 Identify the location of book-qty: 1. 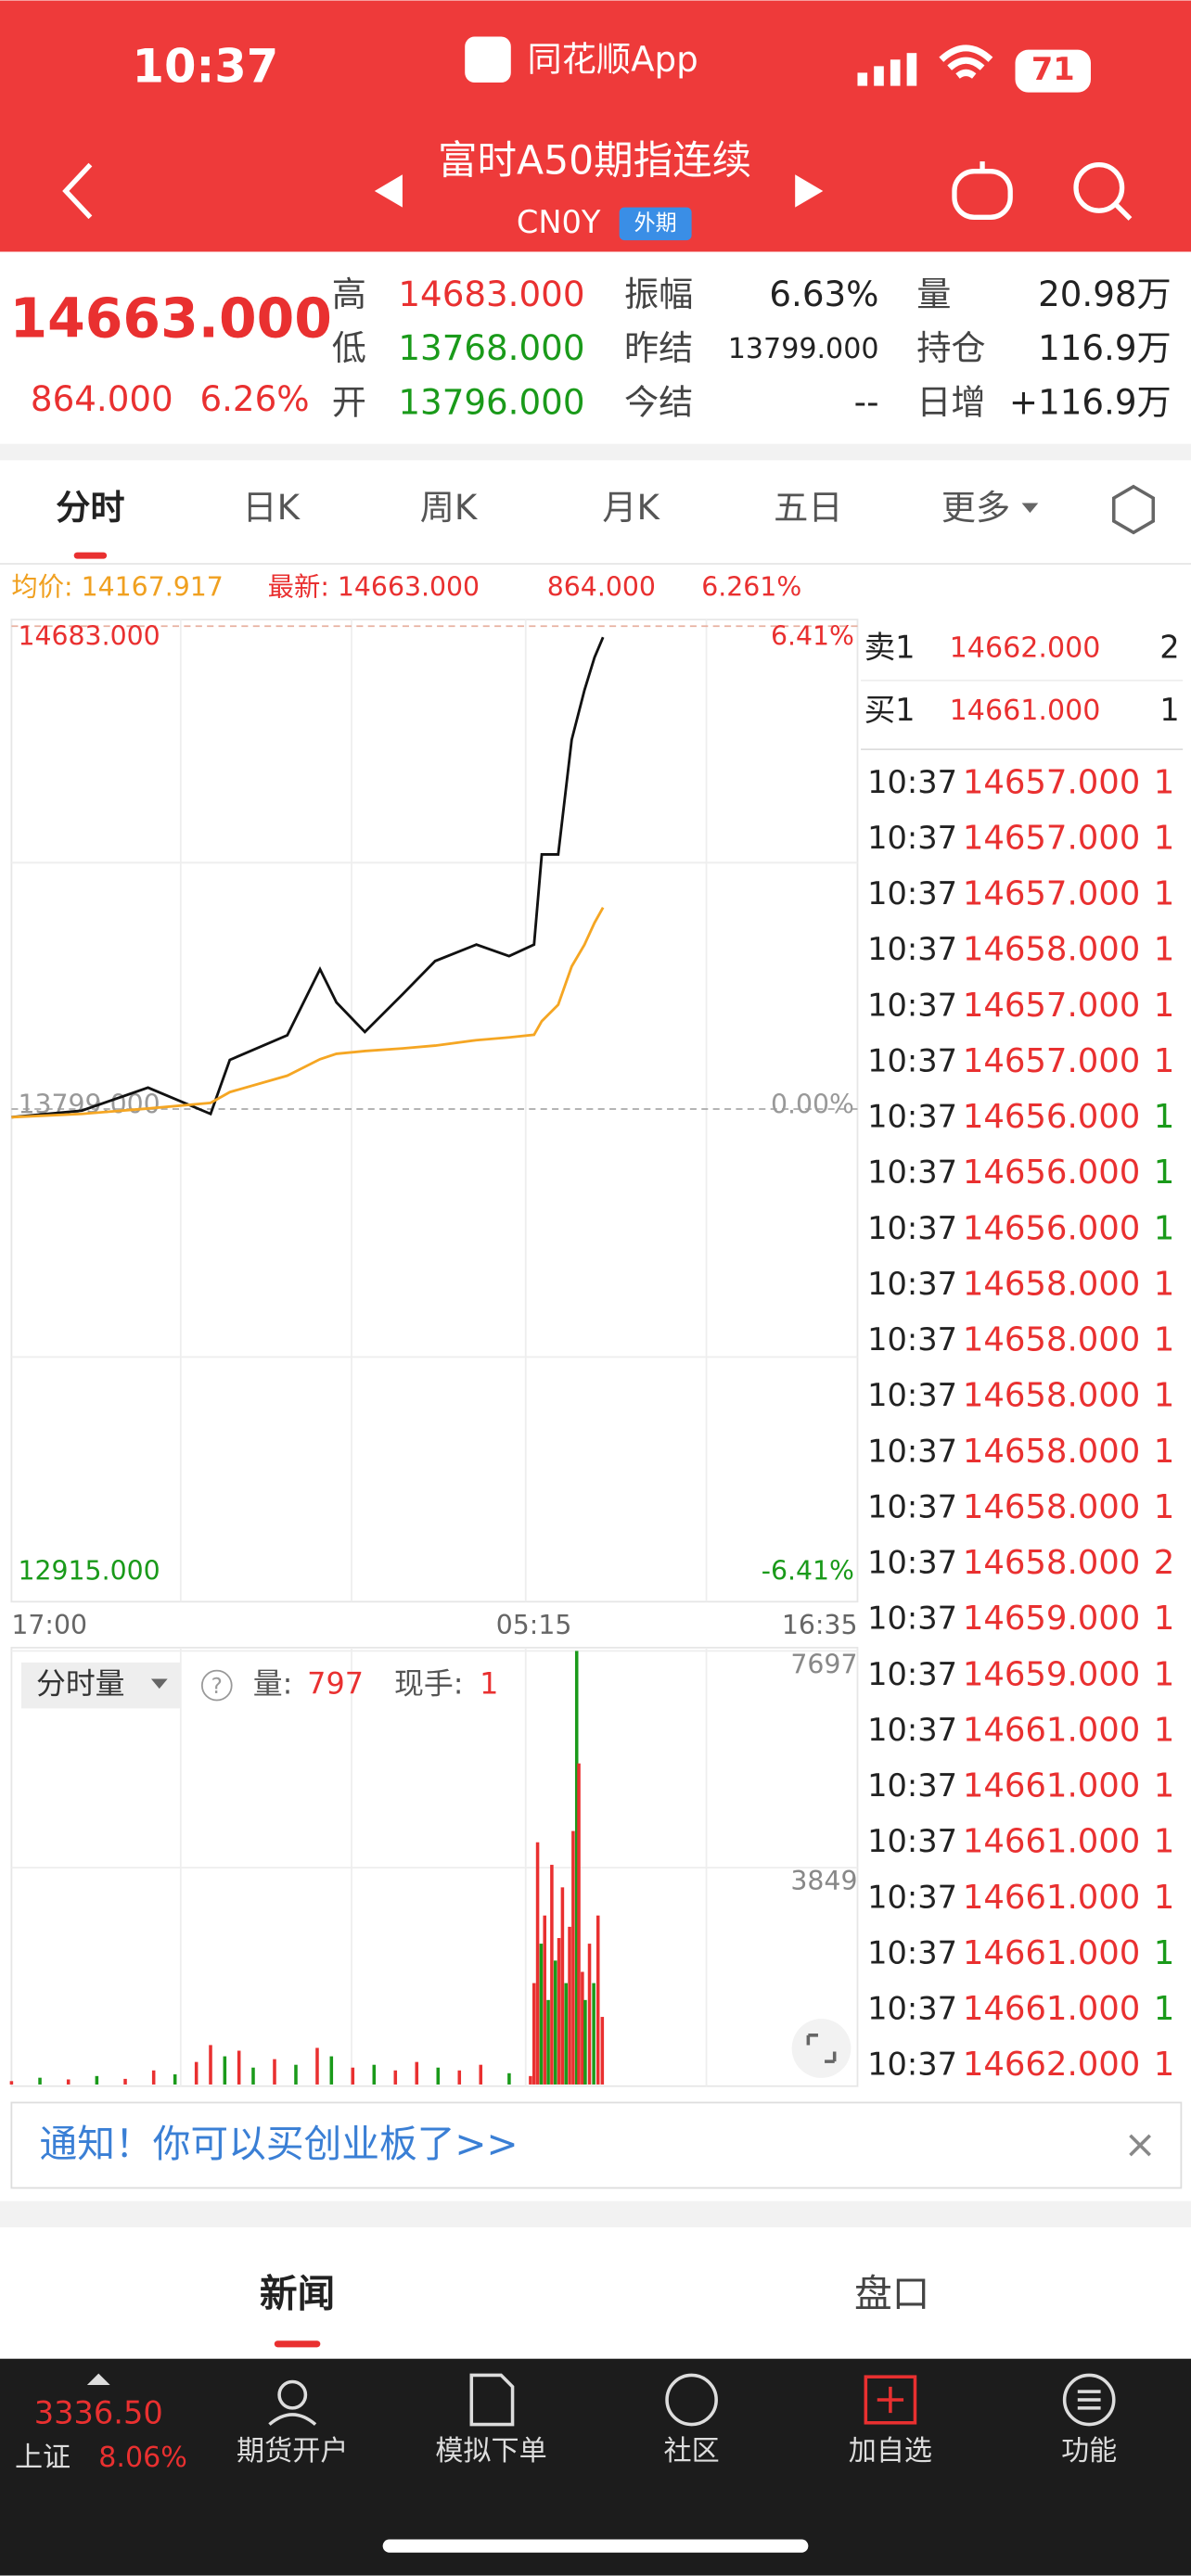
(1169, 710).